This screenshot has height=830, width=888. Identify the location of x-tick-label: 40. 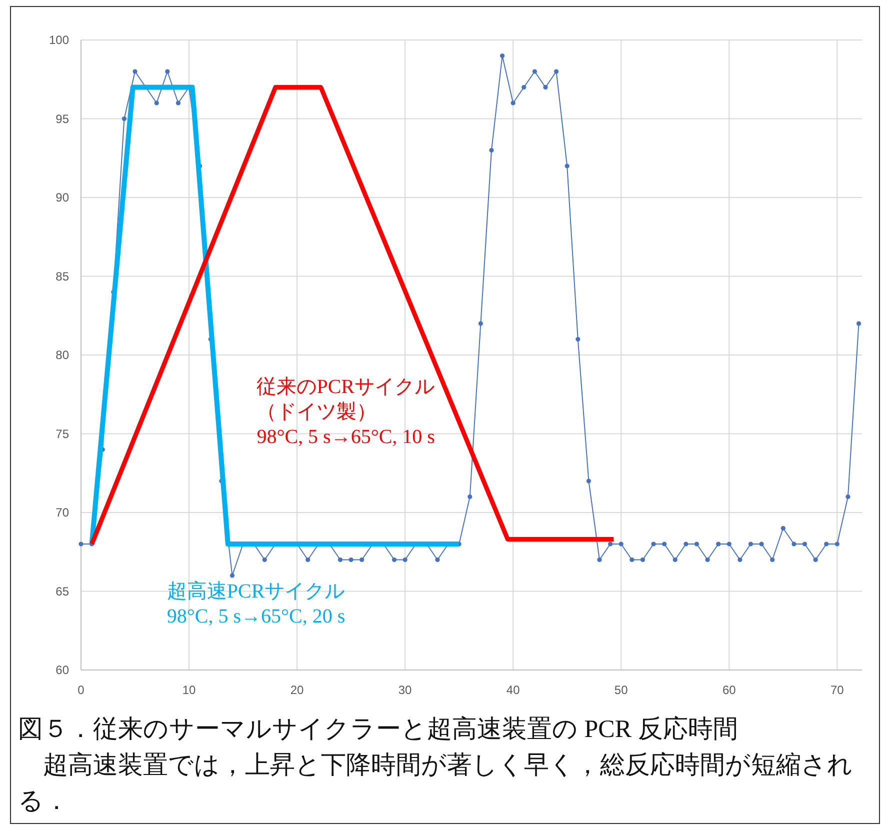
(513, 690).